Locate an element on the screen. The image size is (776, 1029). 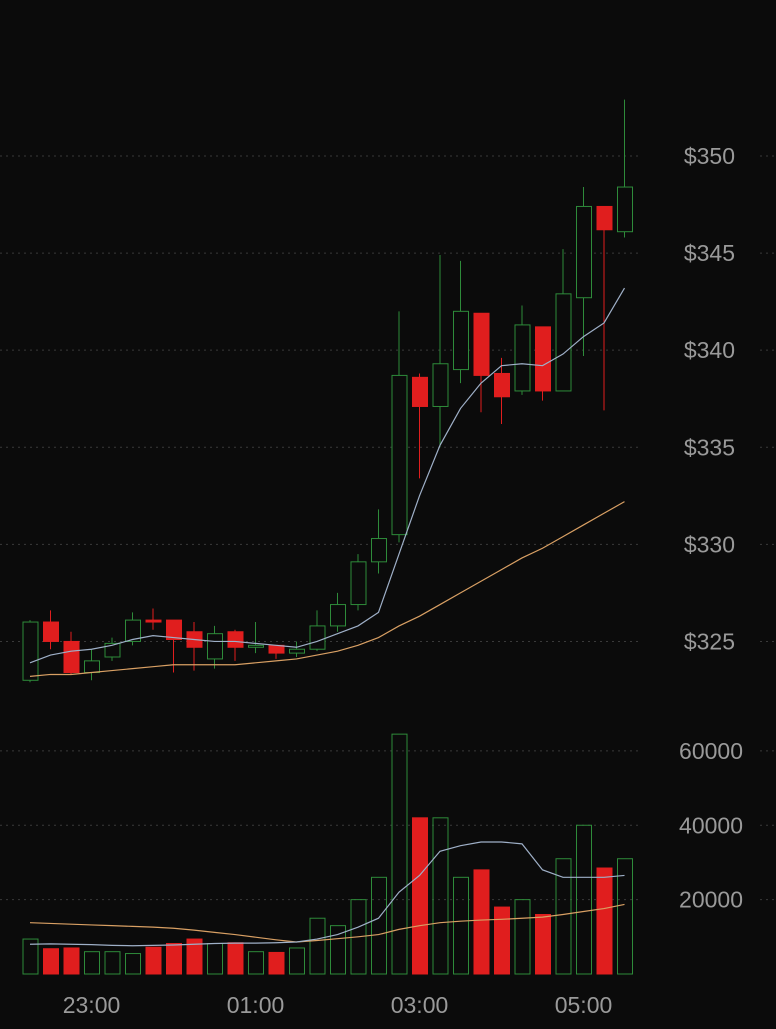
price-tick-label: $330 is located at coordinates (709, 544).